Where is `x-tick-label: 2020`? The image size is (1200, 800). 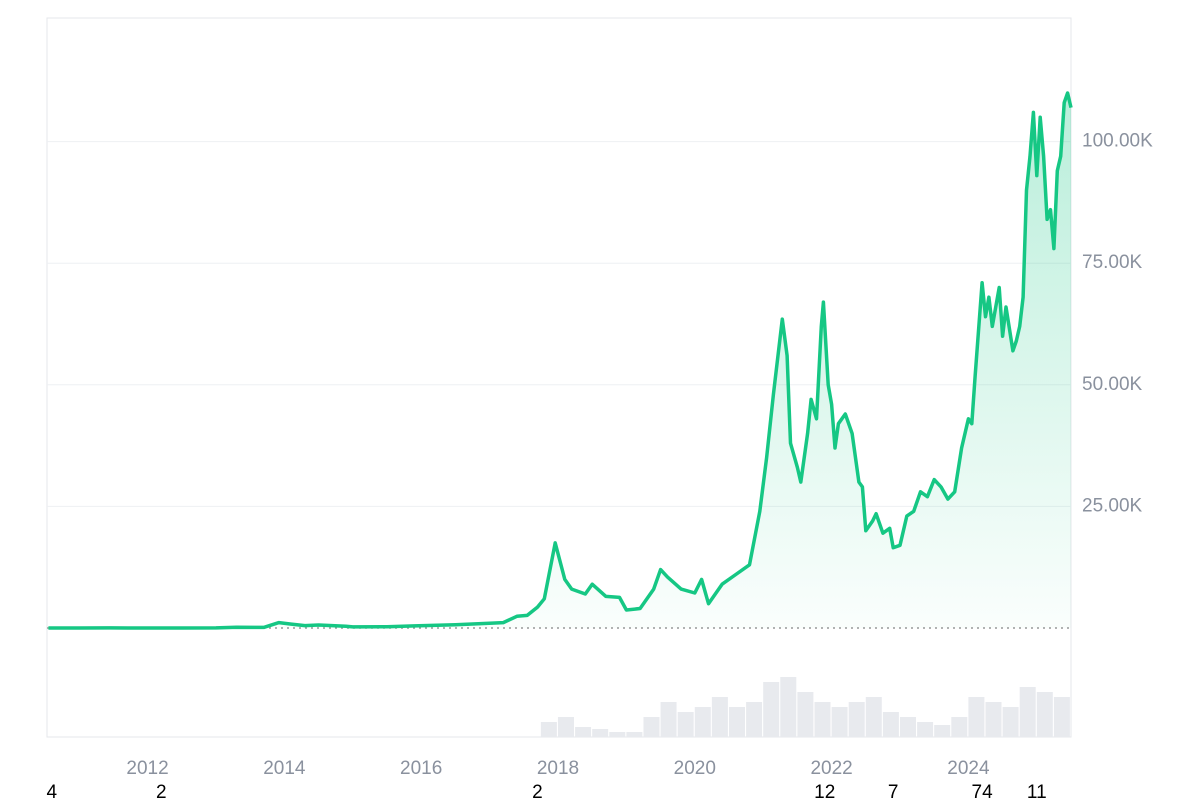
x-tick-label: 2020 is located at coordinates (695, 768).